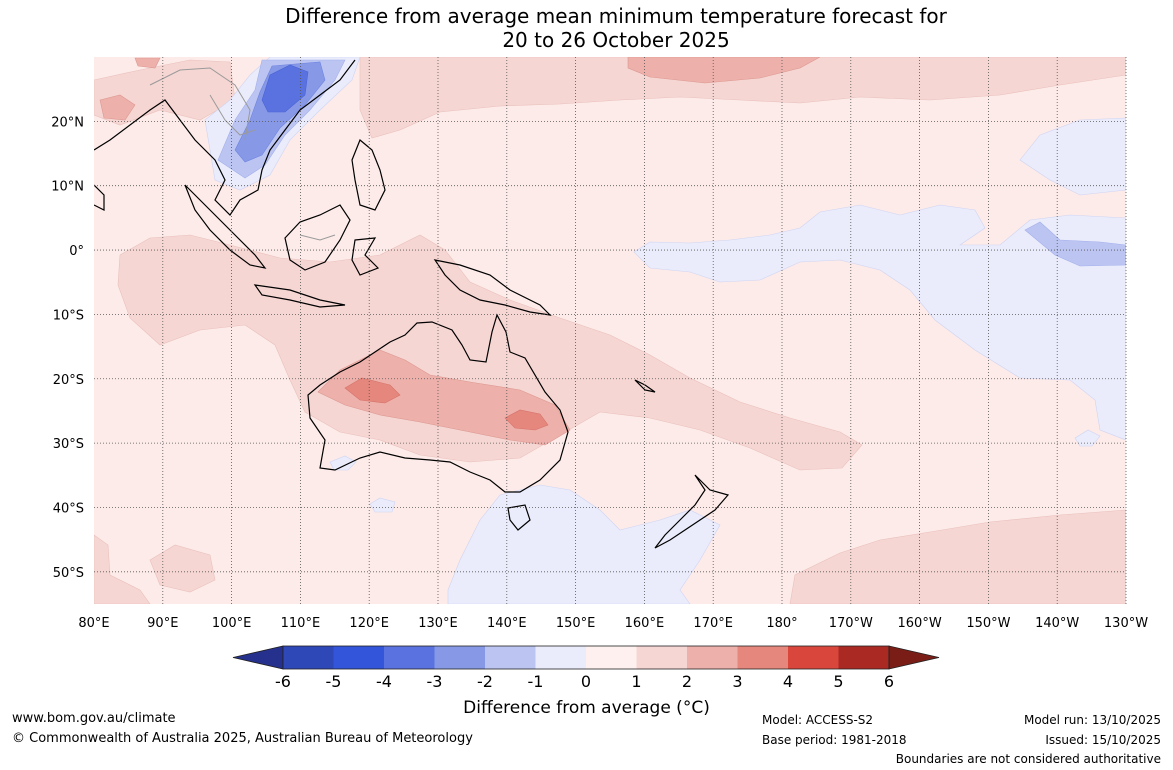 This screenshot has height=770, width=1173. What do you see at coordinates (788, 681) in the screenshot?
I see `colorbar-tick-label: 4` at bounding box center [788, 681].